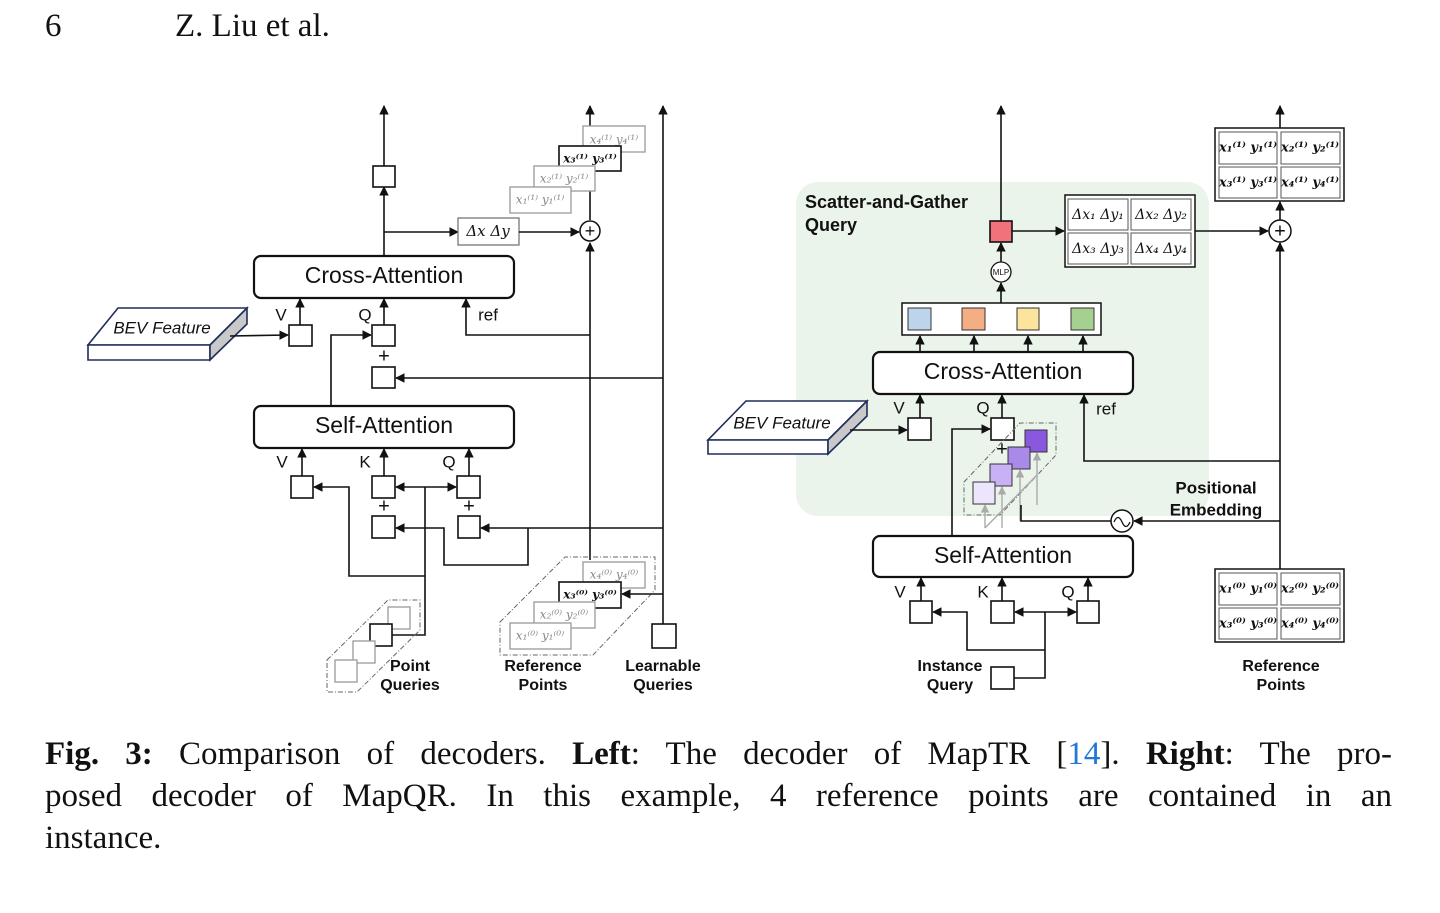 This screenshot has width=1440, height=913. Describe the element at coordinates (384, 176) in the screenshot. I see `output-query-square` at that location.